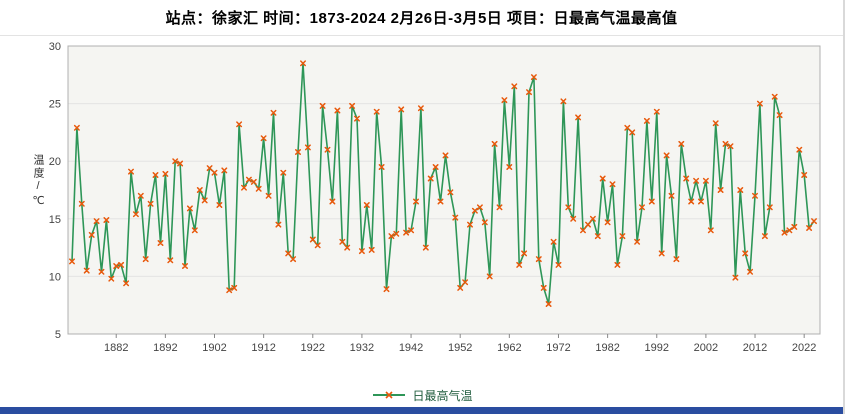  I want to click on y-tick-label: 10, so click(55, 277).